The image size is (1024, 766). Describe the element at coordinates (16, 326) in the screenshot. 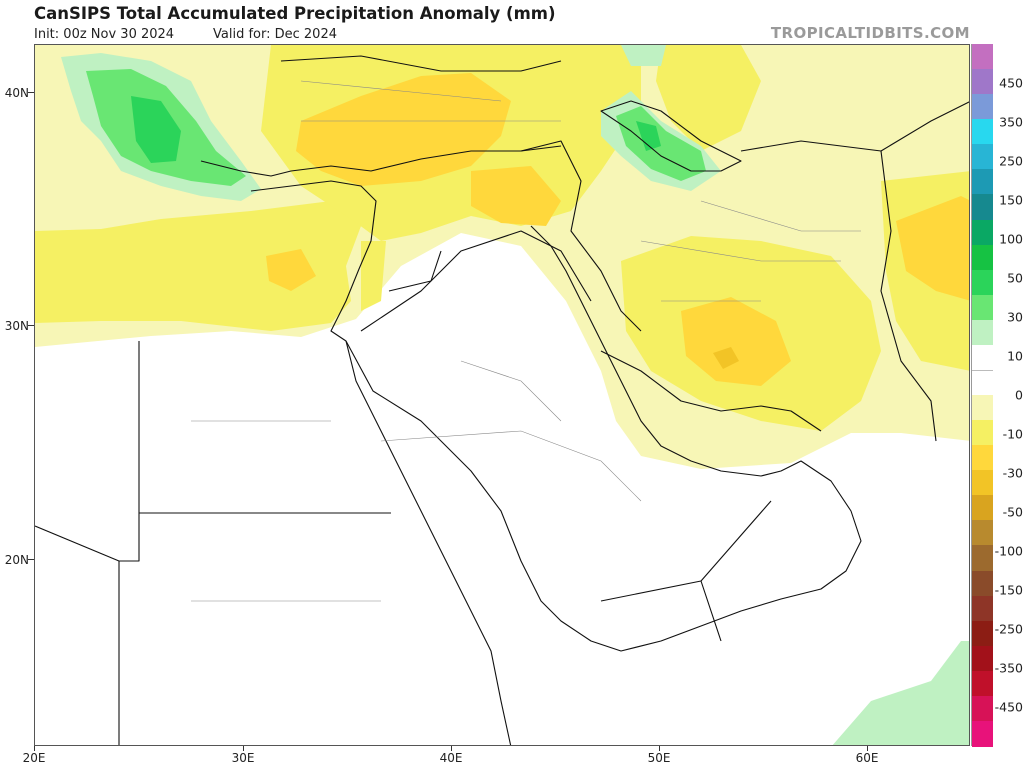

I see `lat-label-30n: 30N` at that location.